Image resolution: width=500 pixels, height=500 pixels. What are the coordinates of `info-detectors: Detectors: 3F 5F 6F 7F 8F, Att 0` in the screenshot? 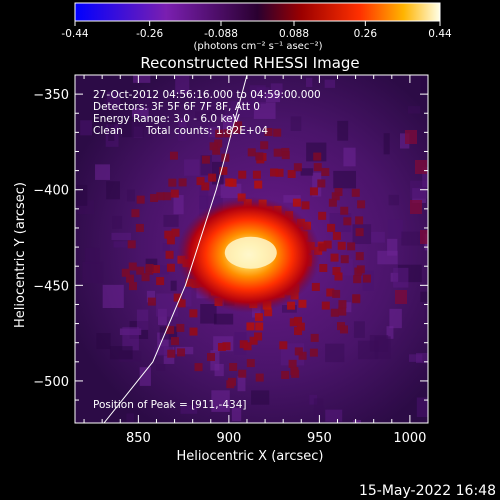 It's located at (176, 107).